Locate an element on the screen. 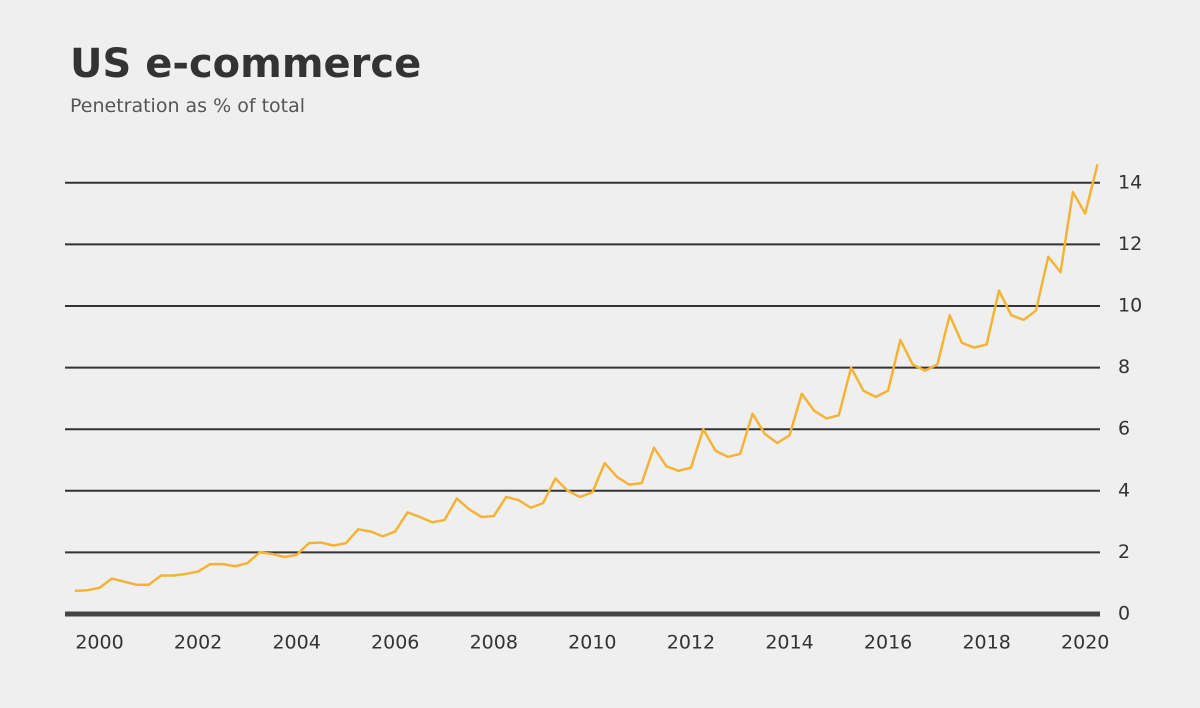 Image resolution: width=1200 pixels, height=708 pixels. chart-subtitle: Penetration as % of total is located at coordinates (187, 106).